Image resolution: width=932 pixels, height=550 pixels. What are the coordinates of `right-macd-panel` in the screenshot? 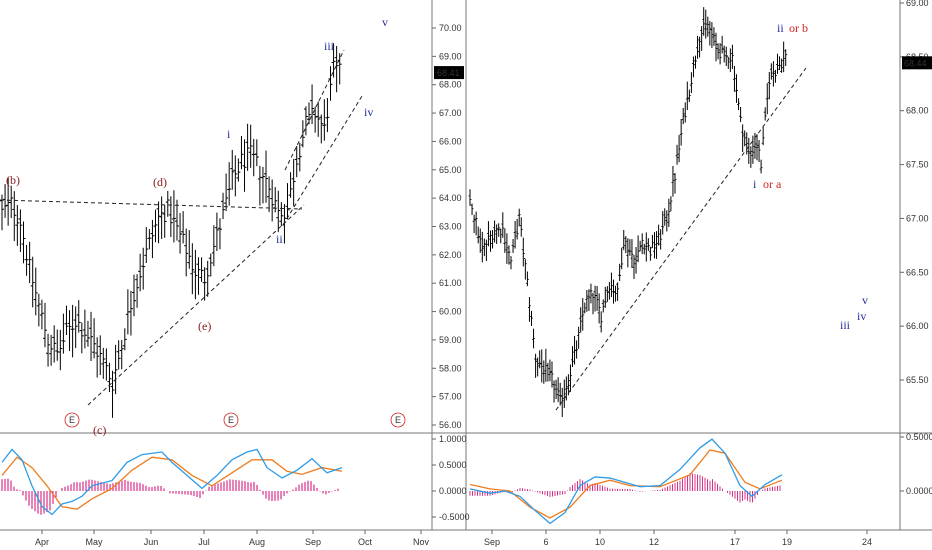 It's located at (626, 481).